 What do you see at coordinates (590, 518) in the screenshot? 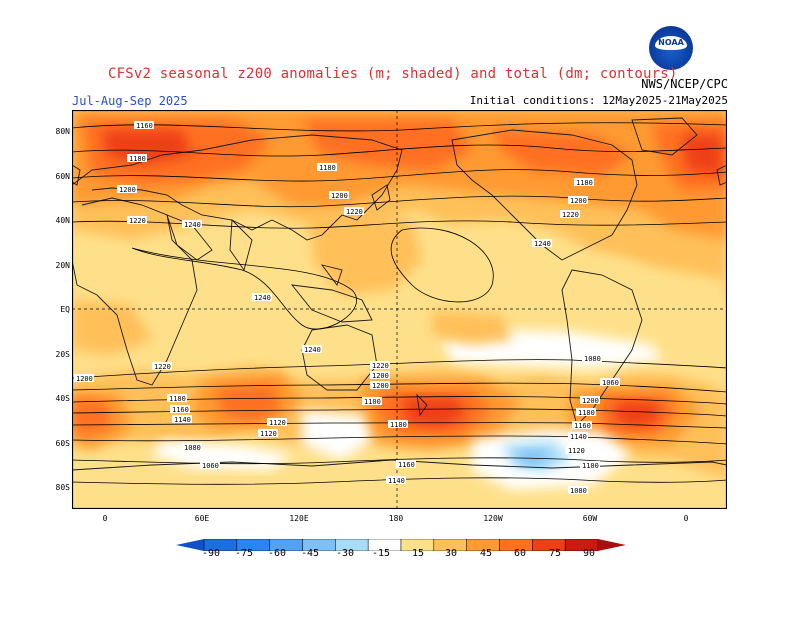
I see `lon-label: 60W` at bounding box center [590, 518].